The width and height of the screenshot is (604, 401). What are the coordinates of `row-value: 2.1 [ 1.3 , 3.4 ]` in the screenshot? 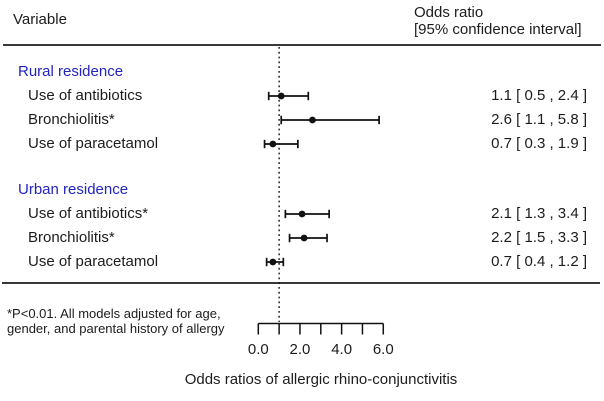 It's located at (539, 213).